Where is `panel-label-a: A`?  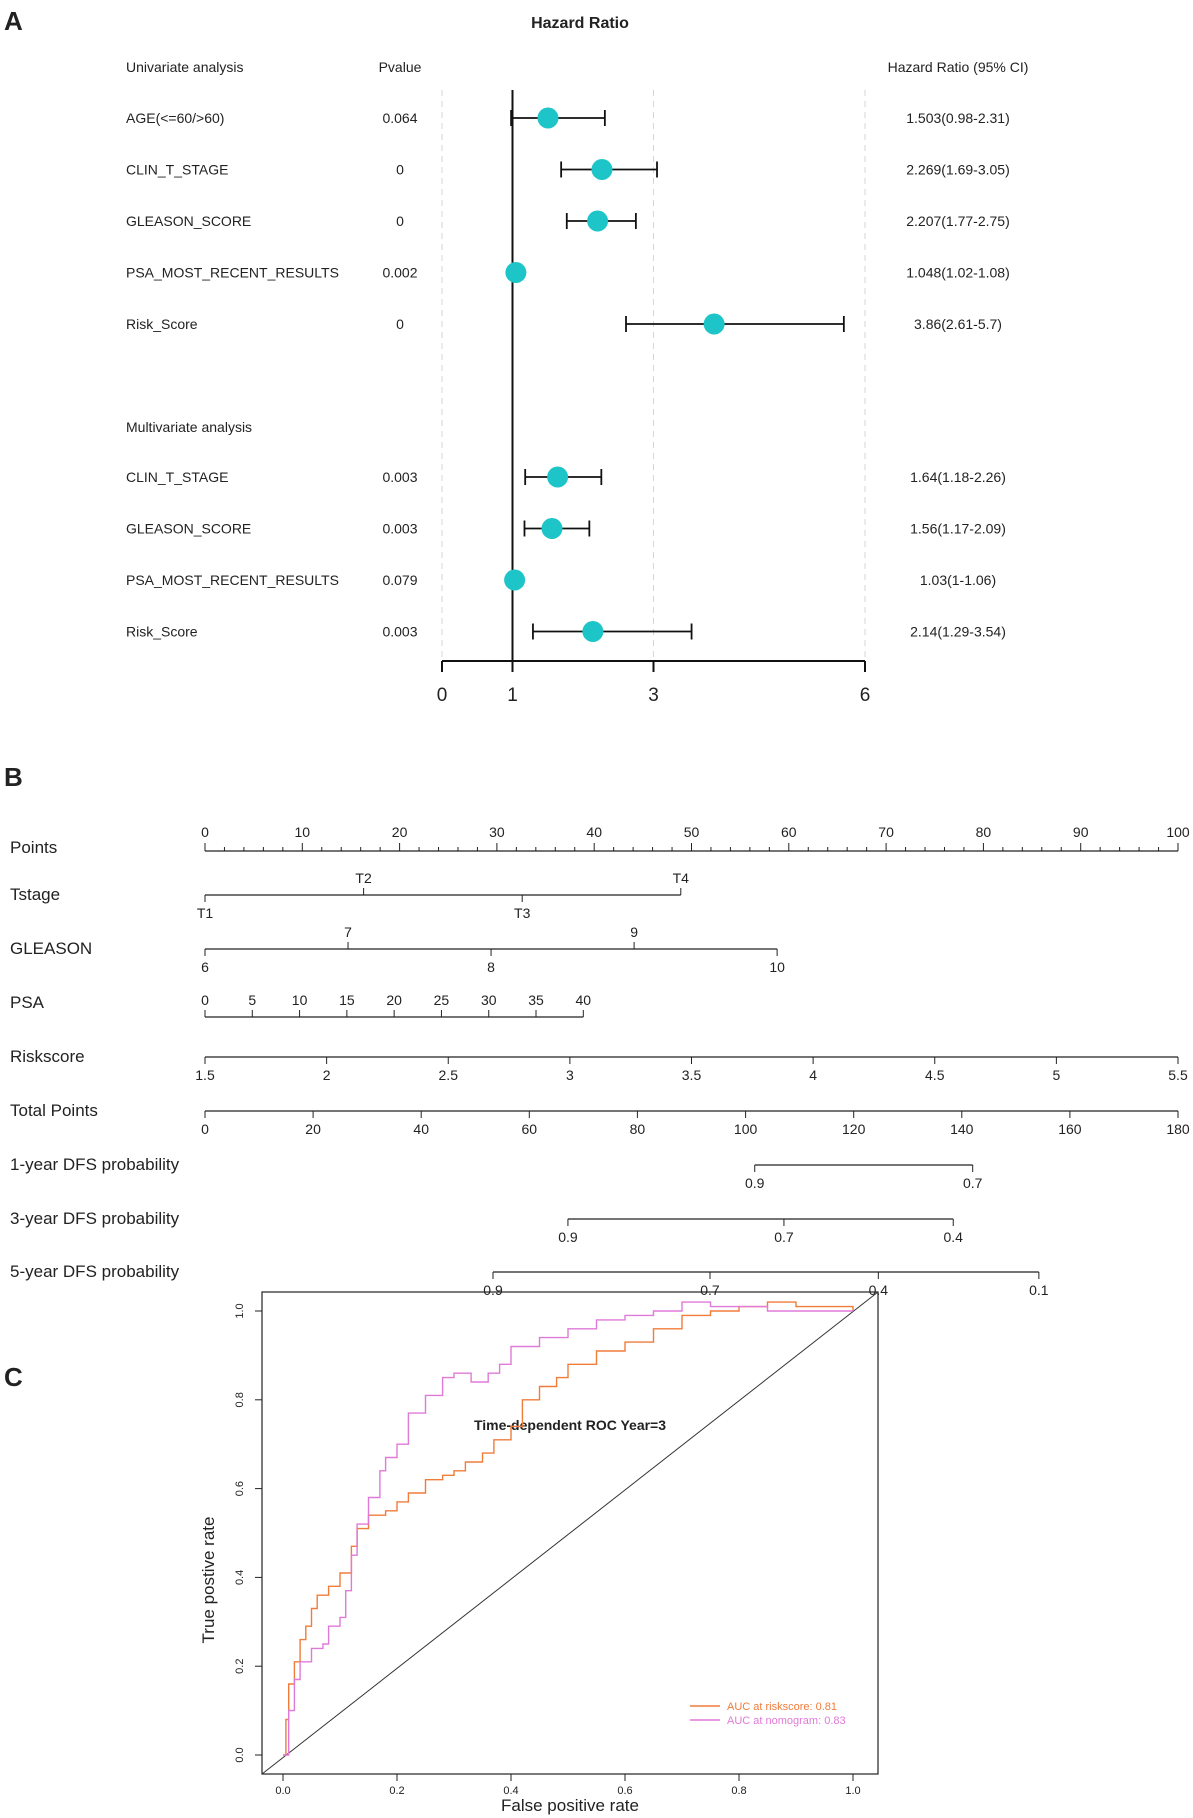 panel-label-a: A is located at coordinates (13, 21).